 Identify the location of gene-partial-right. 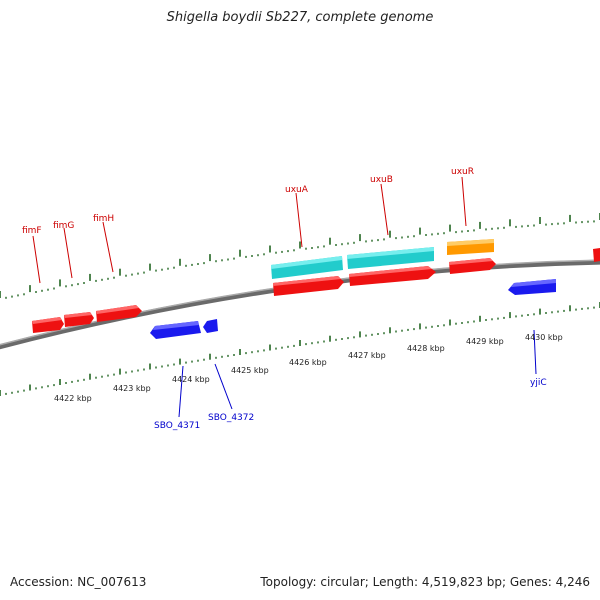
(596, 255).